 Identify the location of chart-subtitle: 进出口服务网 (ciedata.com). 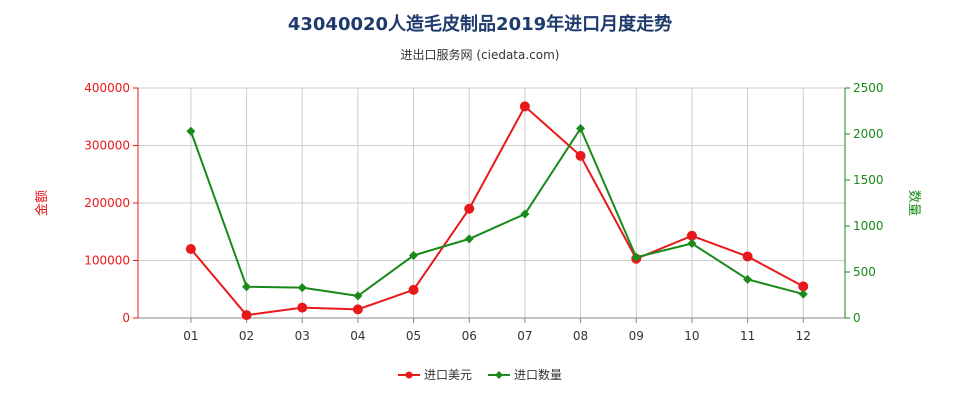
(480, 55).